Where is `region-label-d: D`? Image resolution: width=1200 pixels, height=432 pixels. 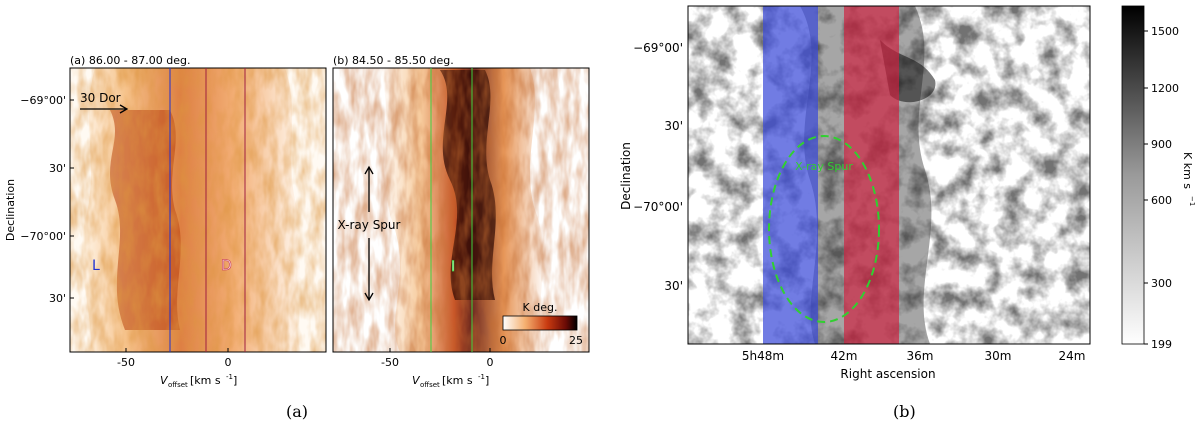
region-label-d: D is located at coordinates (226, 266).